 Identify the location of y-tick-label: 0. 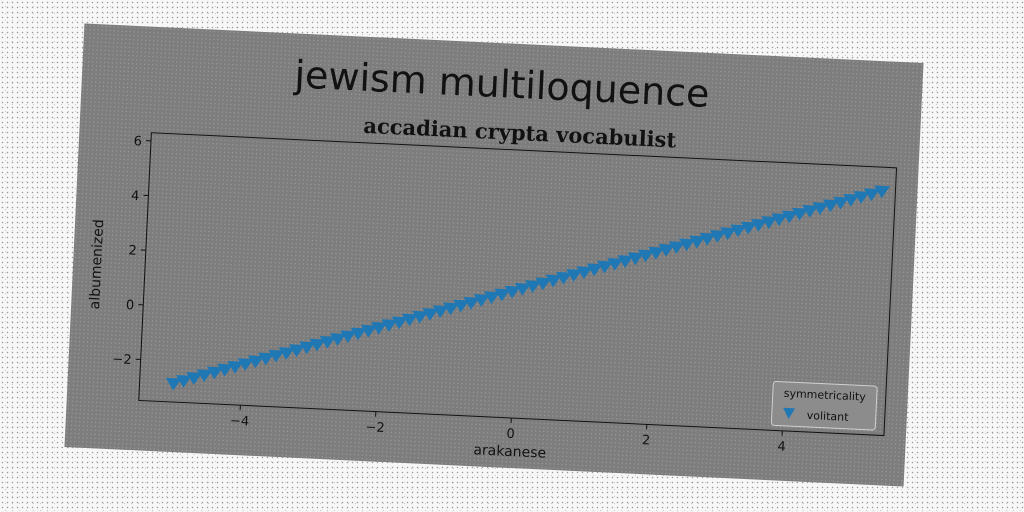
(130, 305).